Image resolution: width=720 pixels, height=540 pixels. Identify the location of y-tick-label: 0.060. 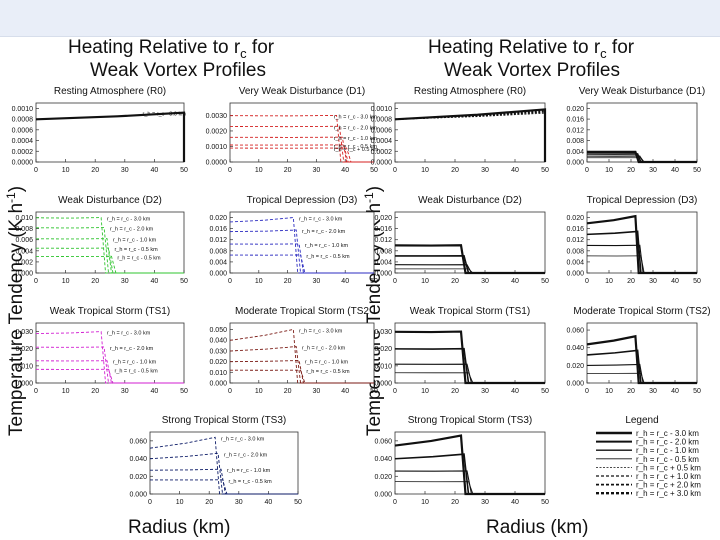
(383, 441).